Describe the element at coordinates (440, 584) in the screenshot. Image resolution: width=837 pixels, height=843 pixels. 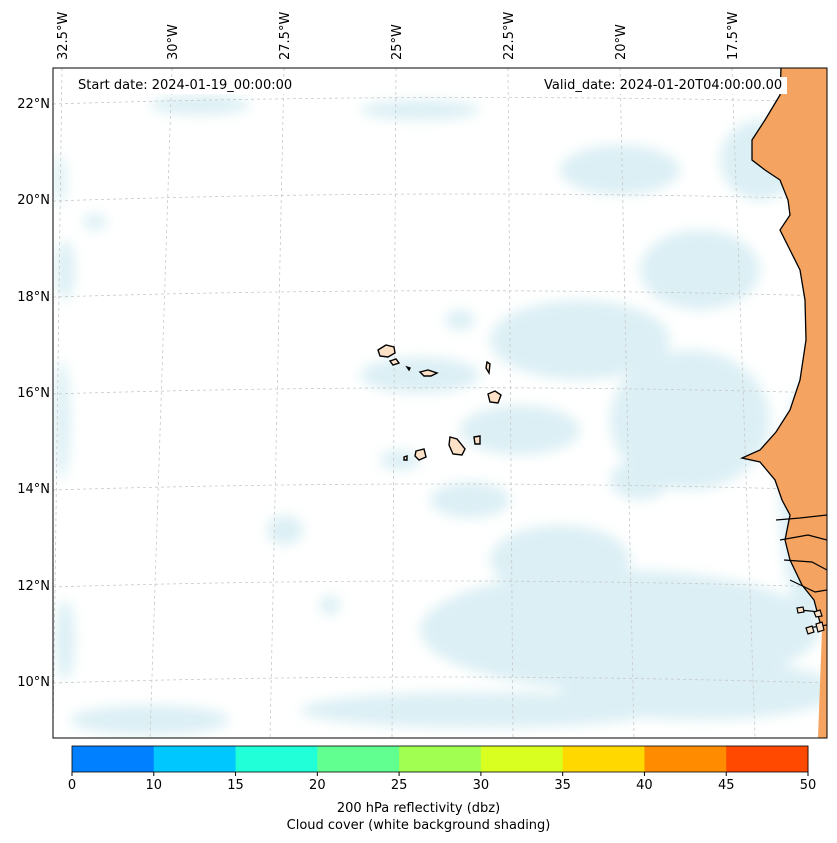
I see `parallel-12n` at that location.